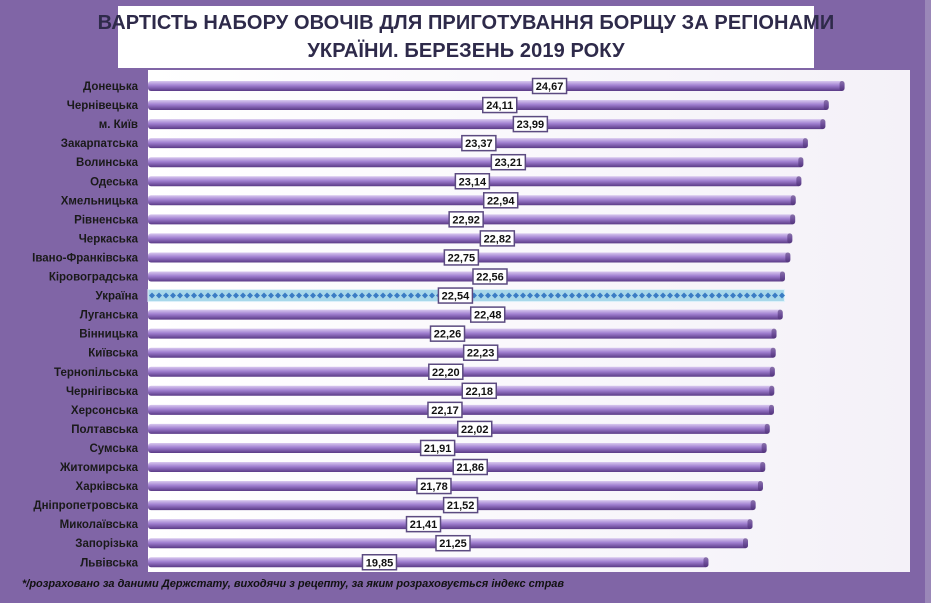  I want to click on bar-cap-чернігівська, so click(772, 390).